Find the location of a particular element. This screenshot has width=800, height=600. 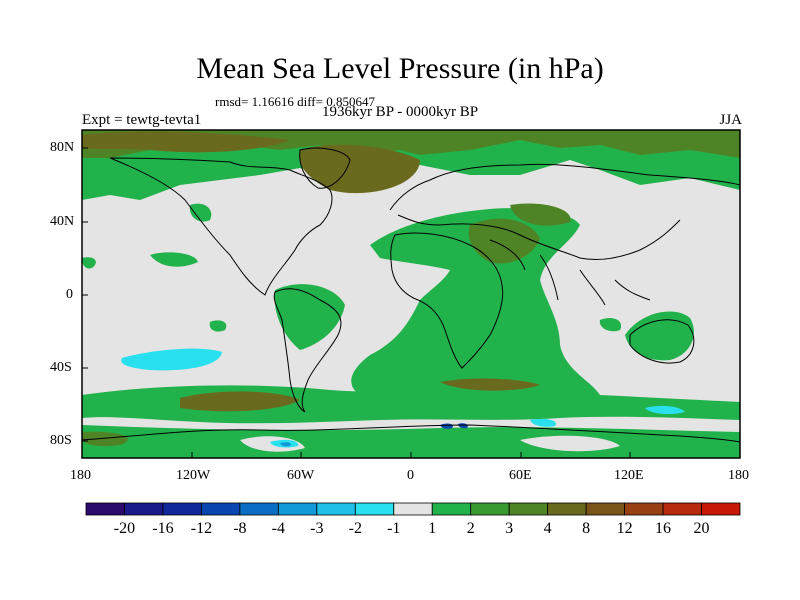

lon-tick-label: 60W is located at coordinates (301, 475).